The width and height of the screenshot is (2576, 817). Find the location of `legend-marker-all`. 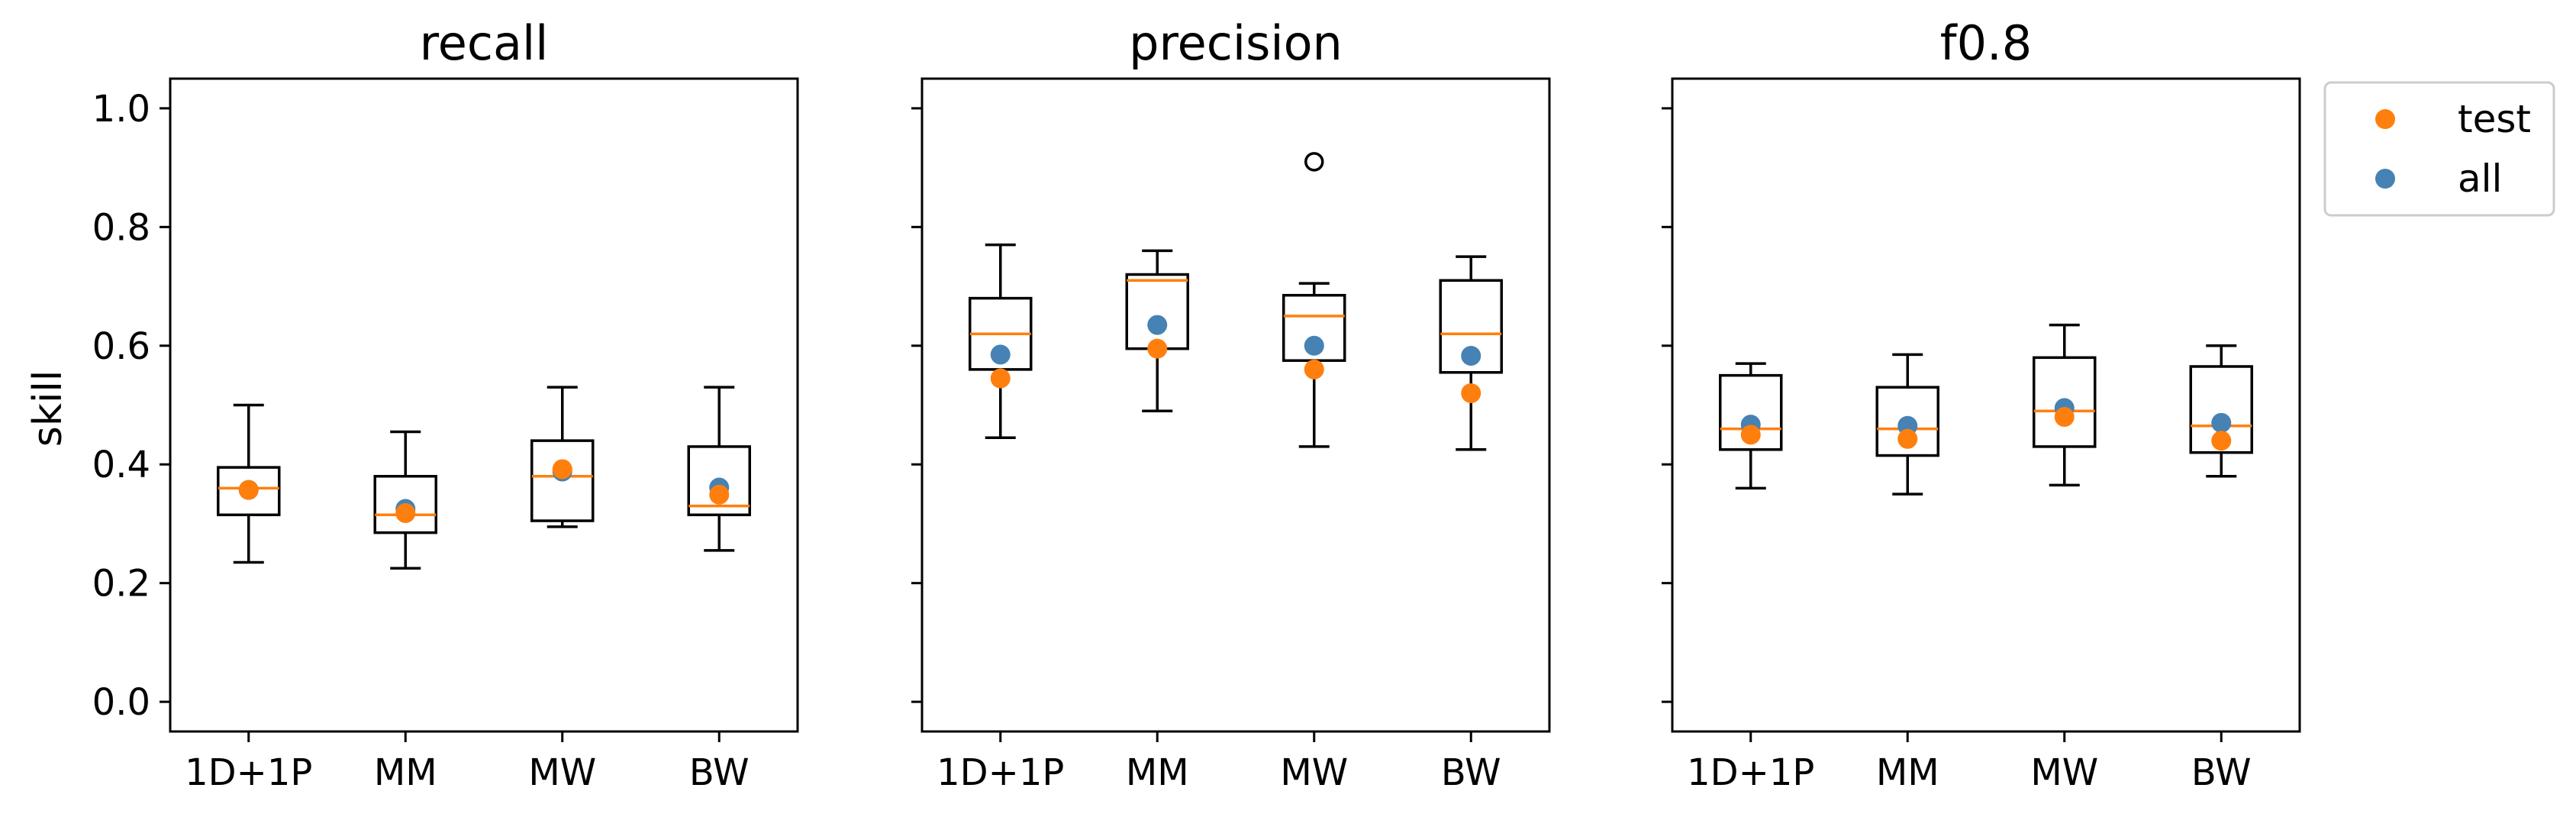

legend-marker-all is located at coordinates (2385, 179).